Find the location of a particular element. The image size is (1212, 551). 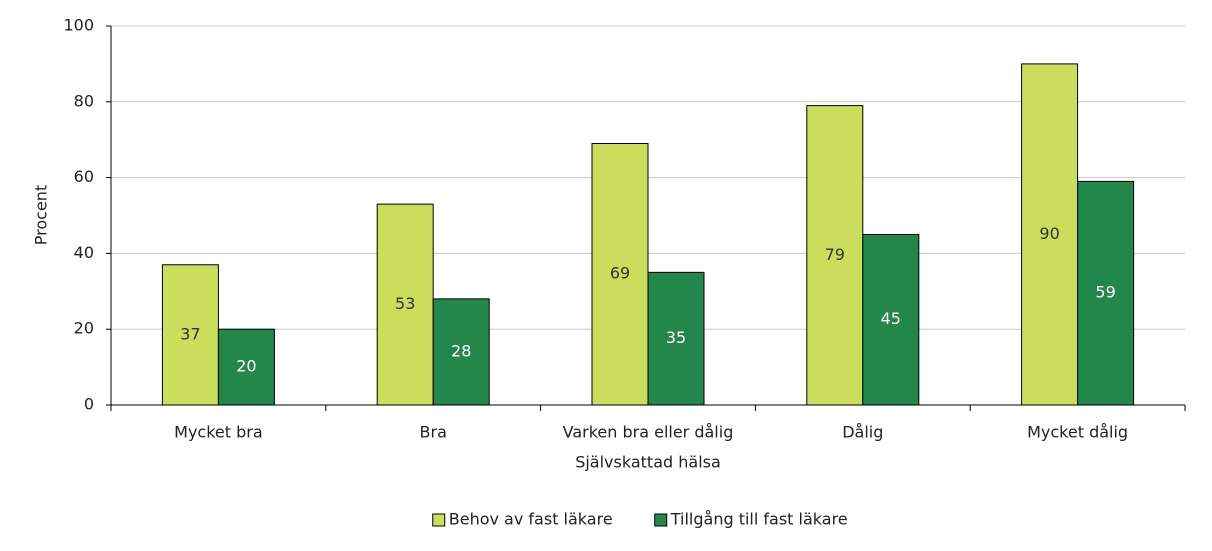

data-label: 79 is located at coordinates (835, 254).